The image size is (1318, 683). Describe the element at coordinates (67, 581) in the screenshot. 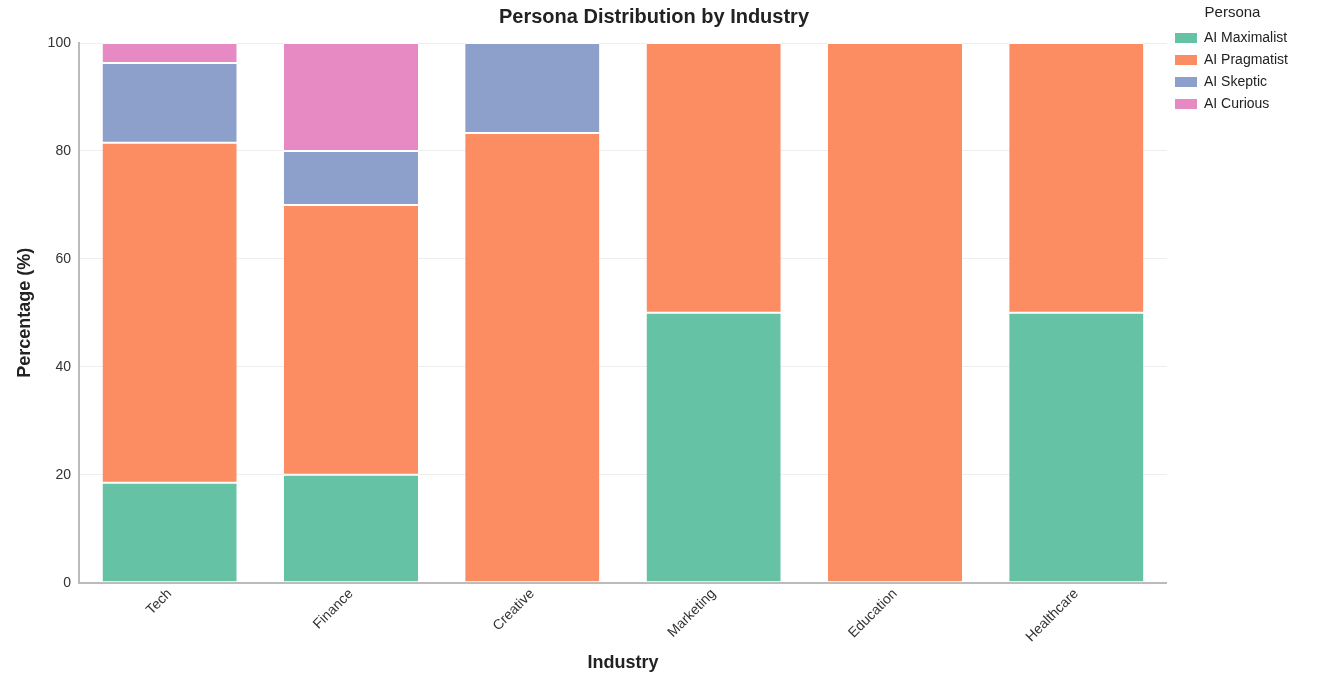

I see `y-tick-label: 0` at that location.